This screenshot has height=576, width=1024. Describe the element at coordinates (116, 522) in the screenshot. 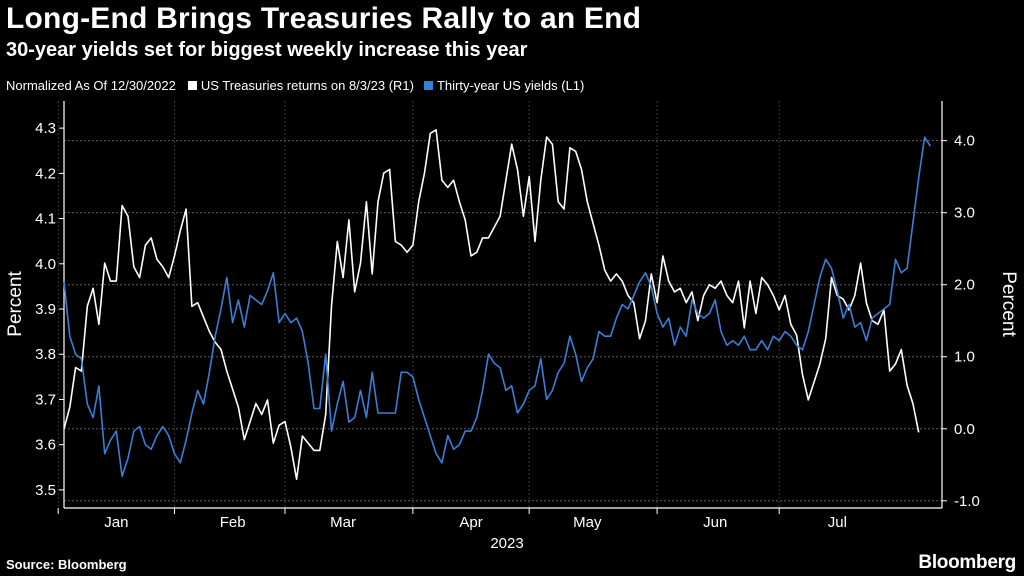

I see `x-tick-label: Jan` at that location.